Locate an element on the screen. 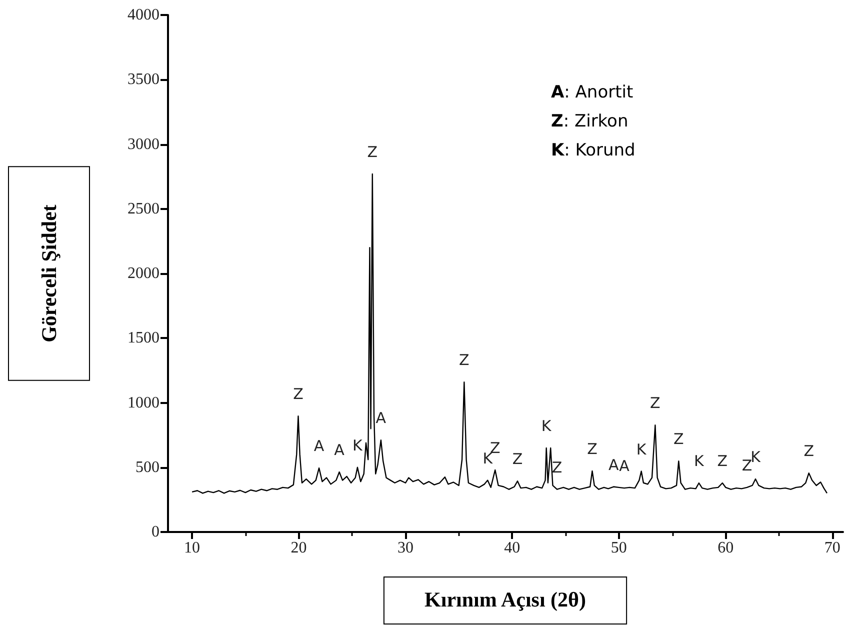  y-tick-label: 1500 is located at coordinates (144, 338).